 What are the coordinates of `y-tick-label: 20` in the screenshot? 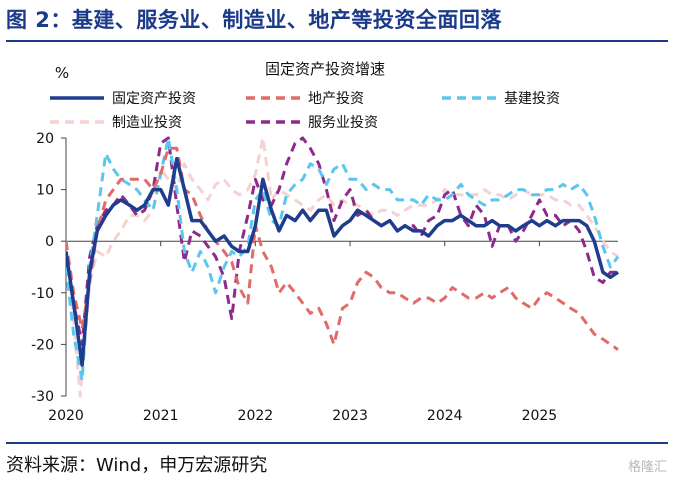 It's located at (45, 139).